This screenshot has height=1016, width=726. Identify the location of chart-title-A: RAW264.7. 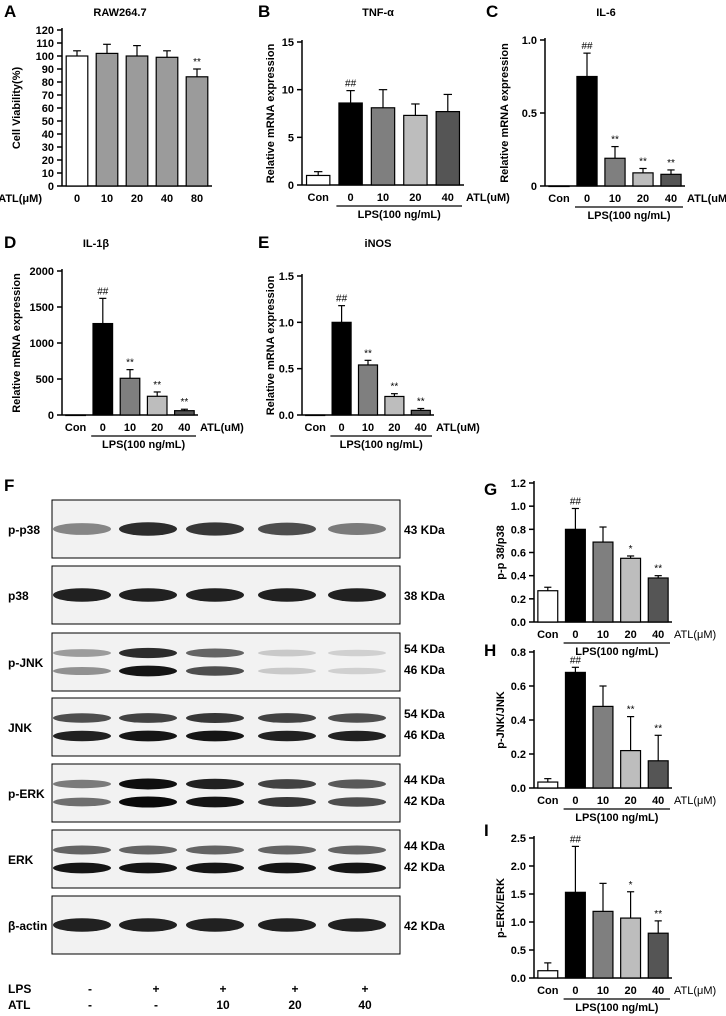
(119, 13).